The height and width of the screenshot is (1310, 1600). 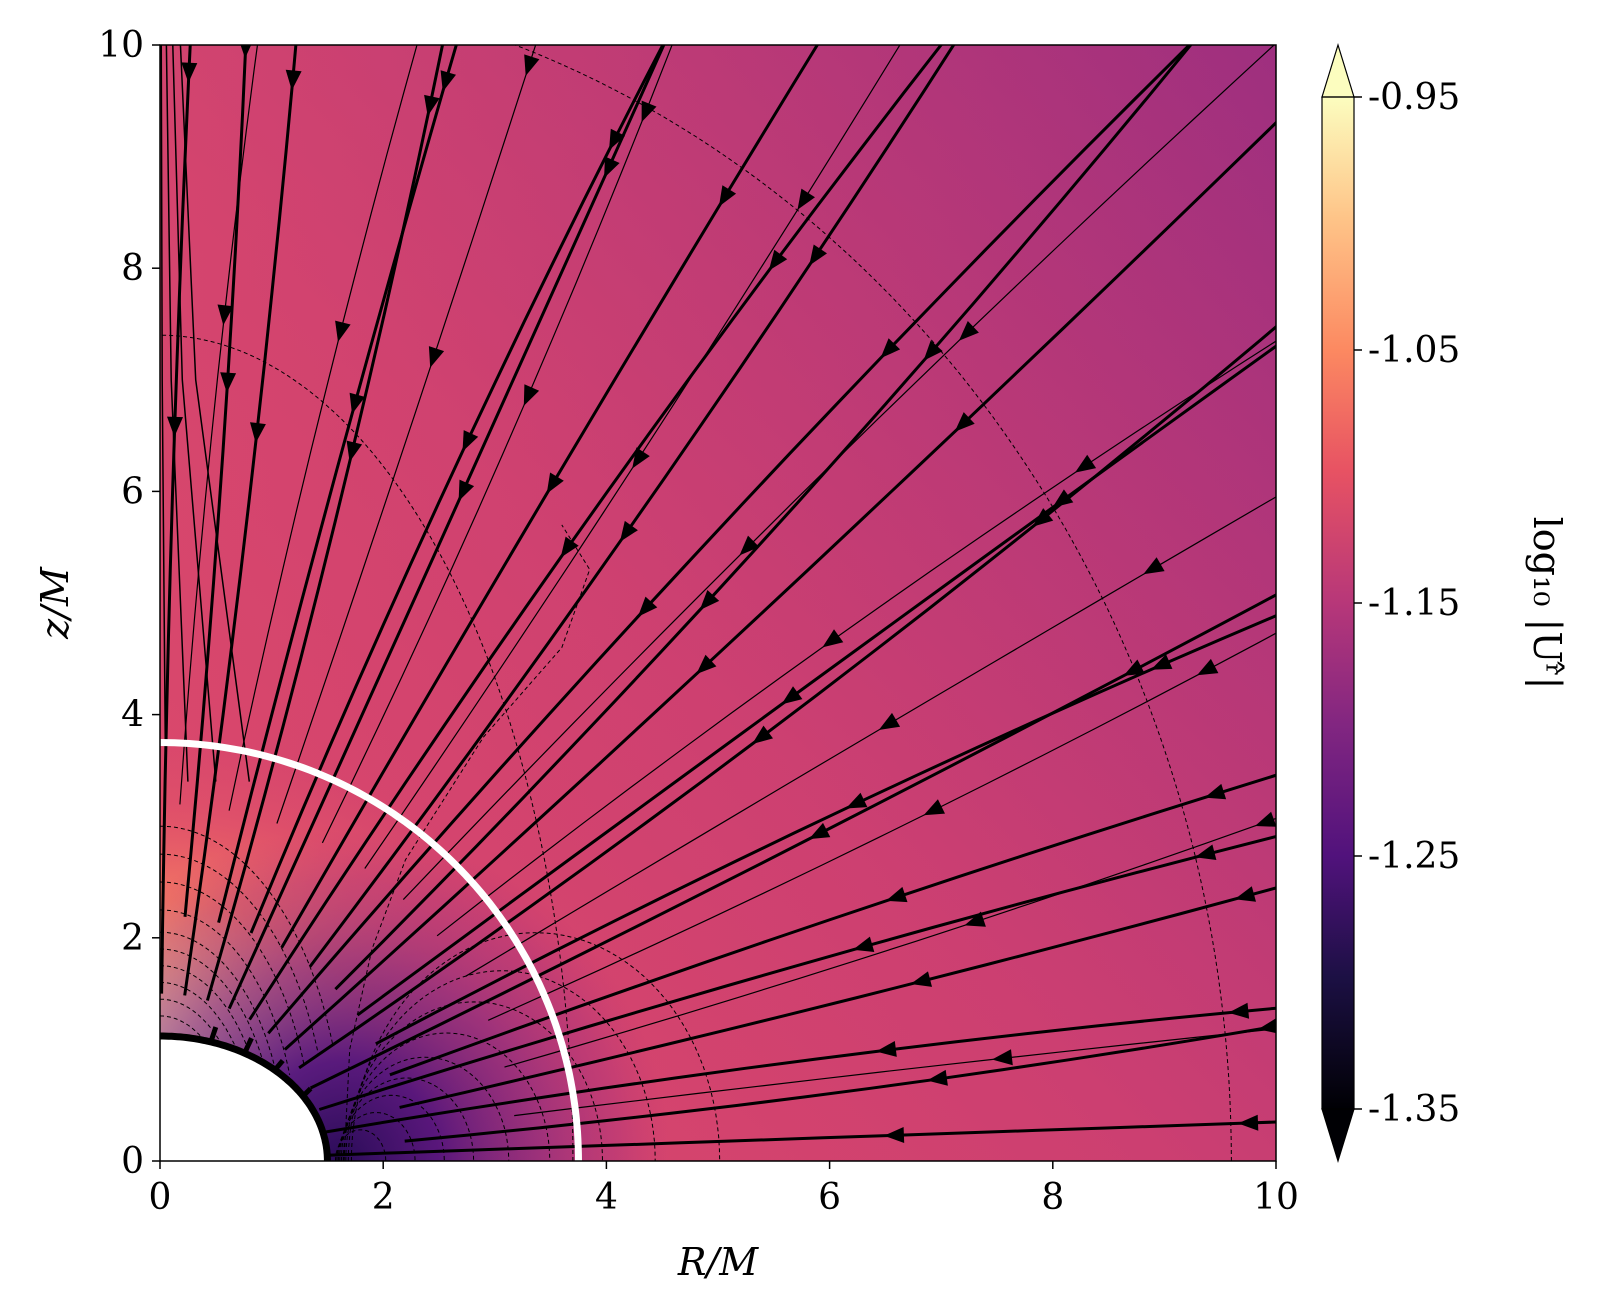 What do you see at coordinates (383, 1197) in the screenshot?
I see `x-tick-label: 2` at bounding box center [383, 1197].